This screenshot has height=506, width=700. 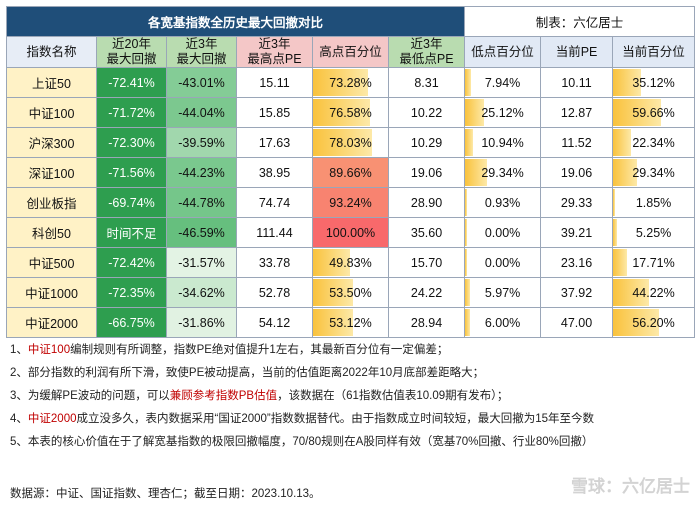 What do you see at coordinates (350, 322) in the screenshot?
I see `cell-hipct-text: 53.12%` at bounding box center [350, 322].